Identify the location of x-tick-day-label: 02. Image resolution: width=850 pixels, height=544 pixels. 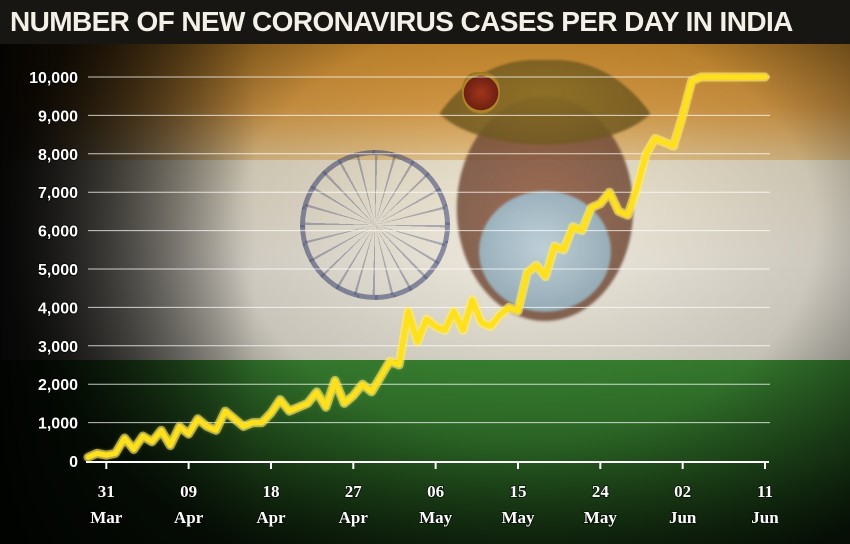
(682, 491).